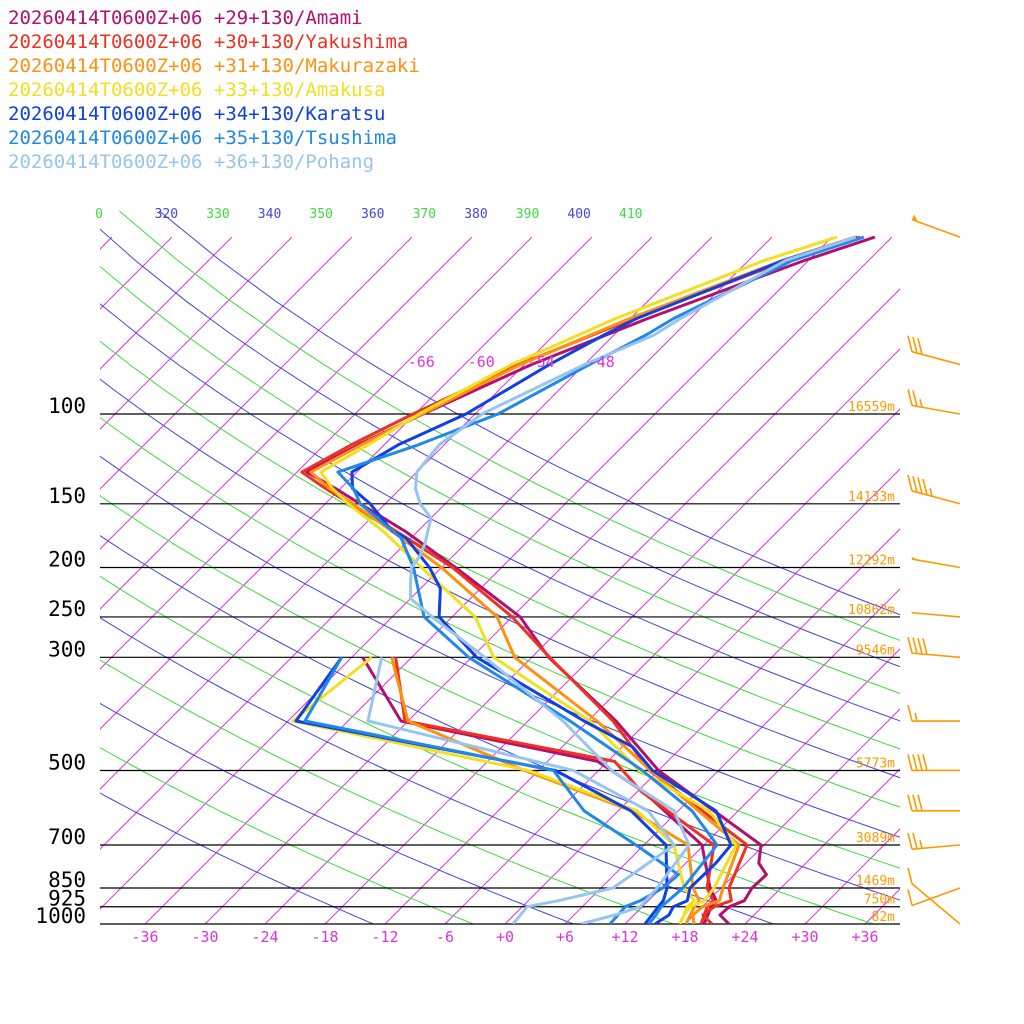 The image size is (1024, 1024). I want to click on temperature-tick: +0, so click(505, 937).